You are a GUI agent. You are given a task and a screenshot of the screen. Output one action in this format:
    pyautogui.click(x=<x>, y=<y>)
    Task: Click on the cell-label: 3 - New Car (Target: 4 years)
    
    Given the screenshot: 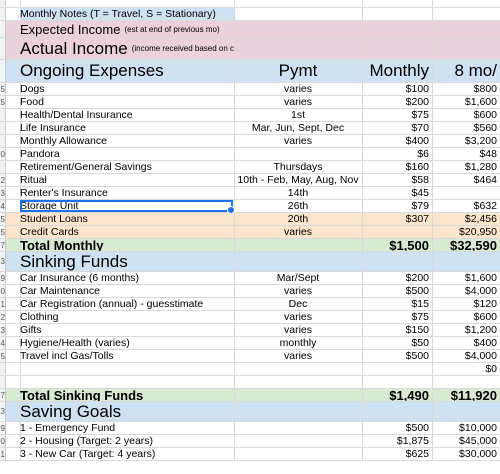 What is the action you would take?
    pyautogui.click(x=127, y=454)
    